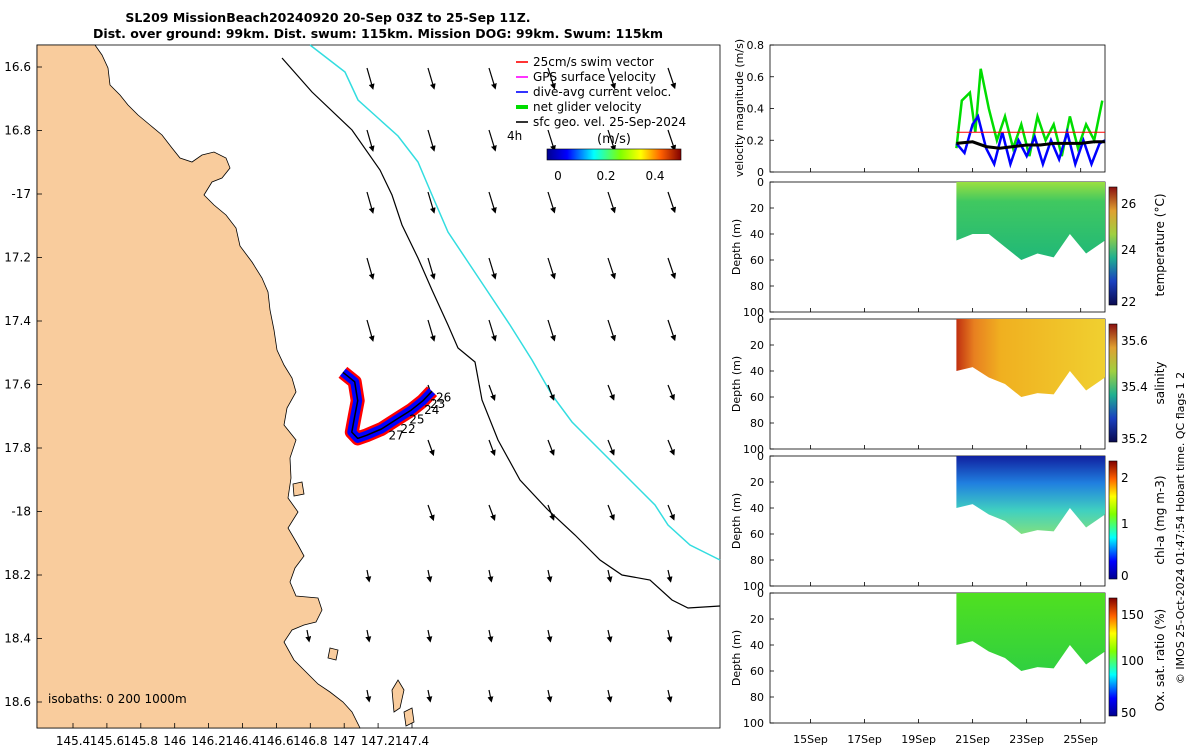 The height and width of the screenshot is (750, 1200). What do you see at coordinates (387, 405) in the screenshot?
I see `glider-path-line` at bounding box center [387, 405].